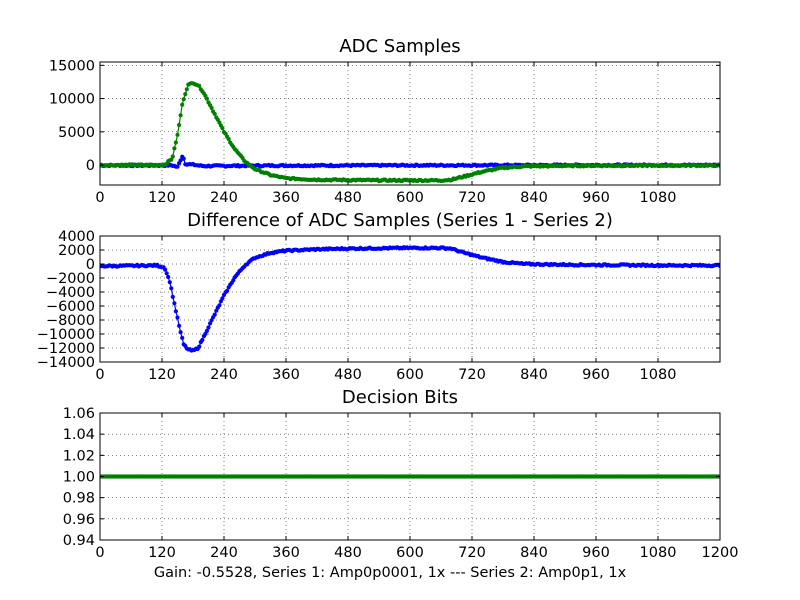 The height and width of the screenshot is (600, 800). What do you see at coordinates (399, 46) in the screenshot?
I see `subplot-title: ADC Samples` at bounding box center [399, 46].